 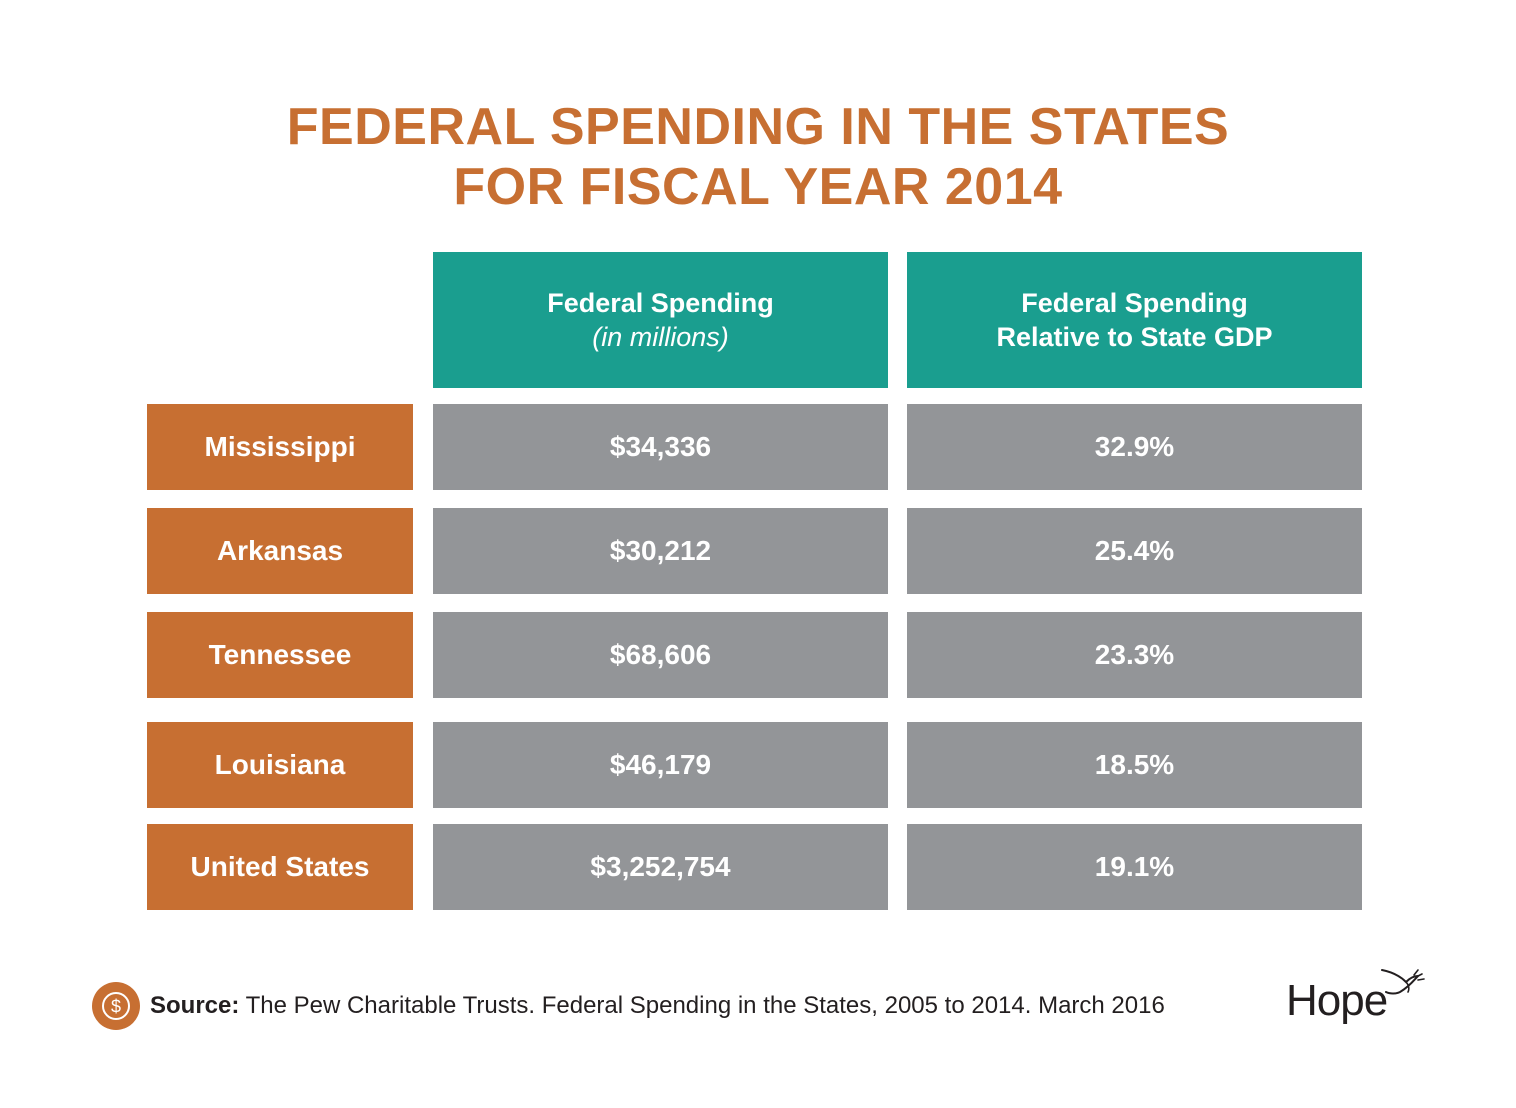 I want to click on table-cell-relative: 32.9%, so click(x=1134, y=447).